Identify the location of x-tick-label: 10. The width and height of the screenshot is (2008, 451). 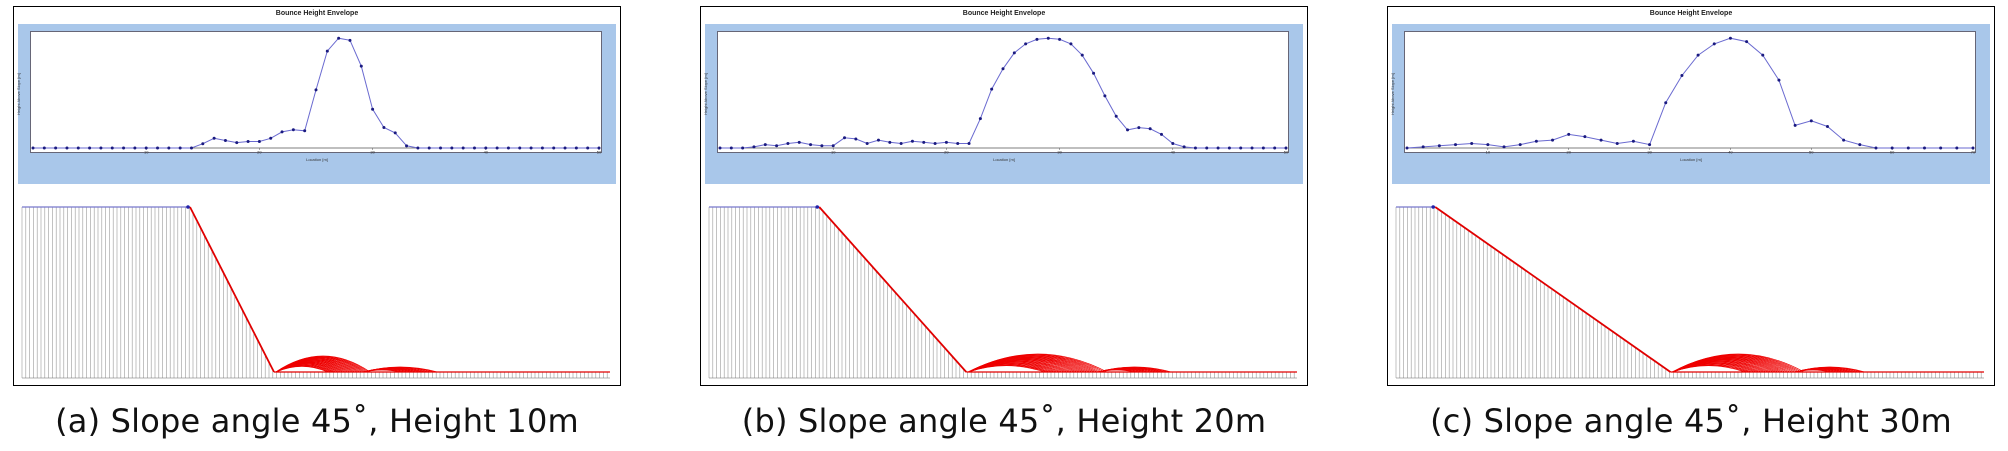
(833, 152).